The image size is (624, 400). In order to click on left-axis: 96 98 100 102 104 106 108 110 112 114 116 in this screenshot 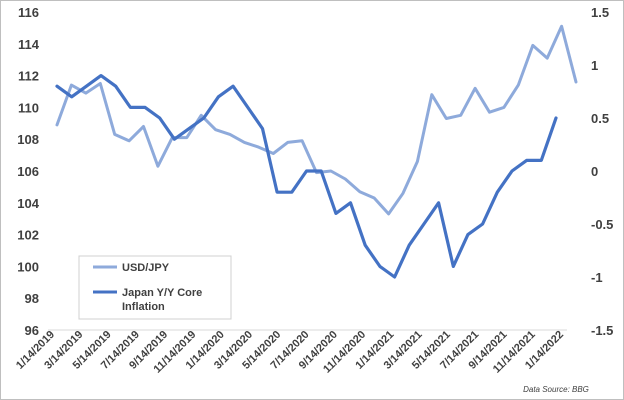, I will do `click(28, 171)`.